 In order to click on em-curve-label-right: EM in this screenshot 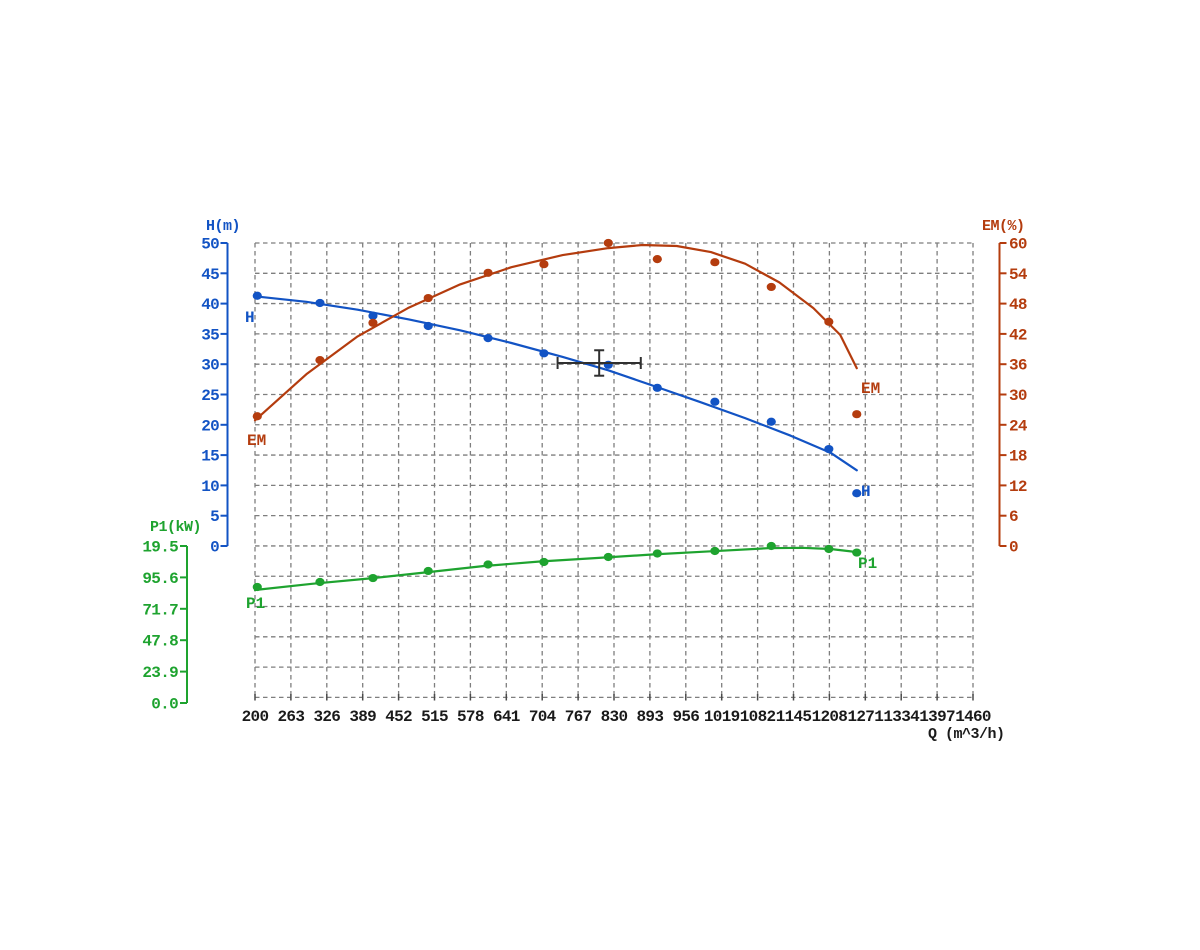, I will do `click(870, 389)`.